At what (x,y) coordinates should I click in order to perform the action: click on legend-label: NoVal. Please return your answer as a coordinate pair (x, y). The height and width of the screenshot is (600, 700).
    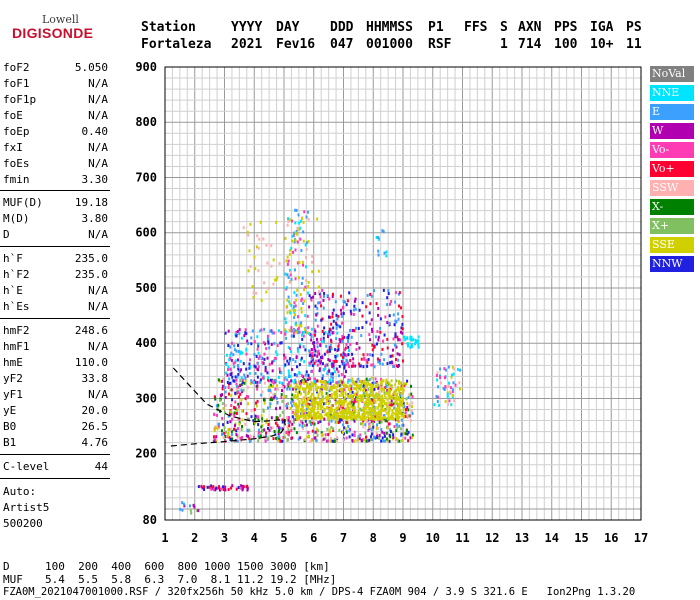
    Looking at the image, I should click on (669, 73).